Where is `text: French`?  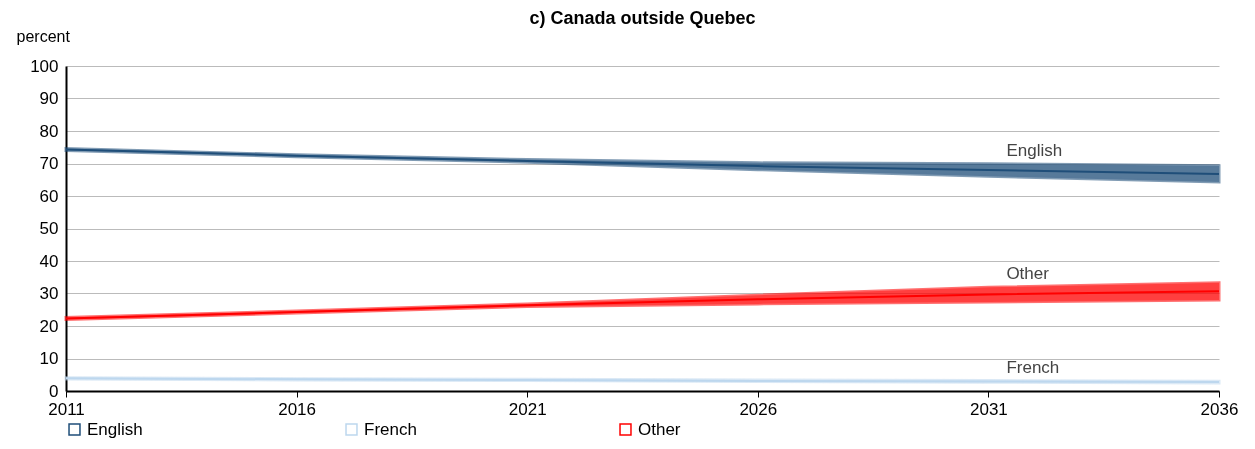
text: French is located at coordinates (1033, 367).